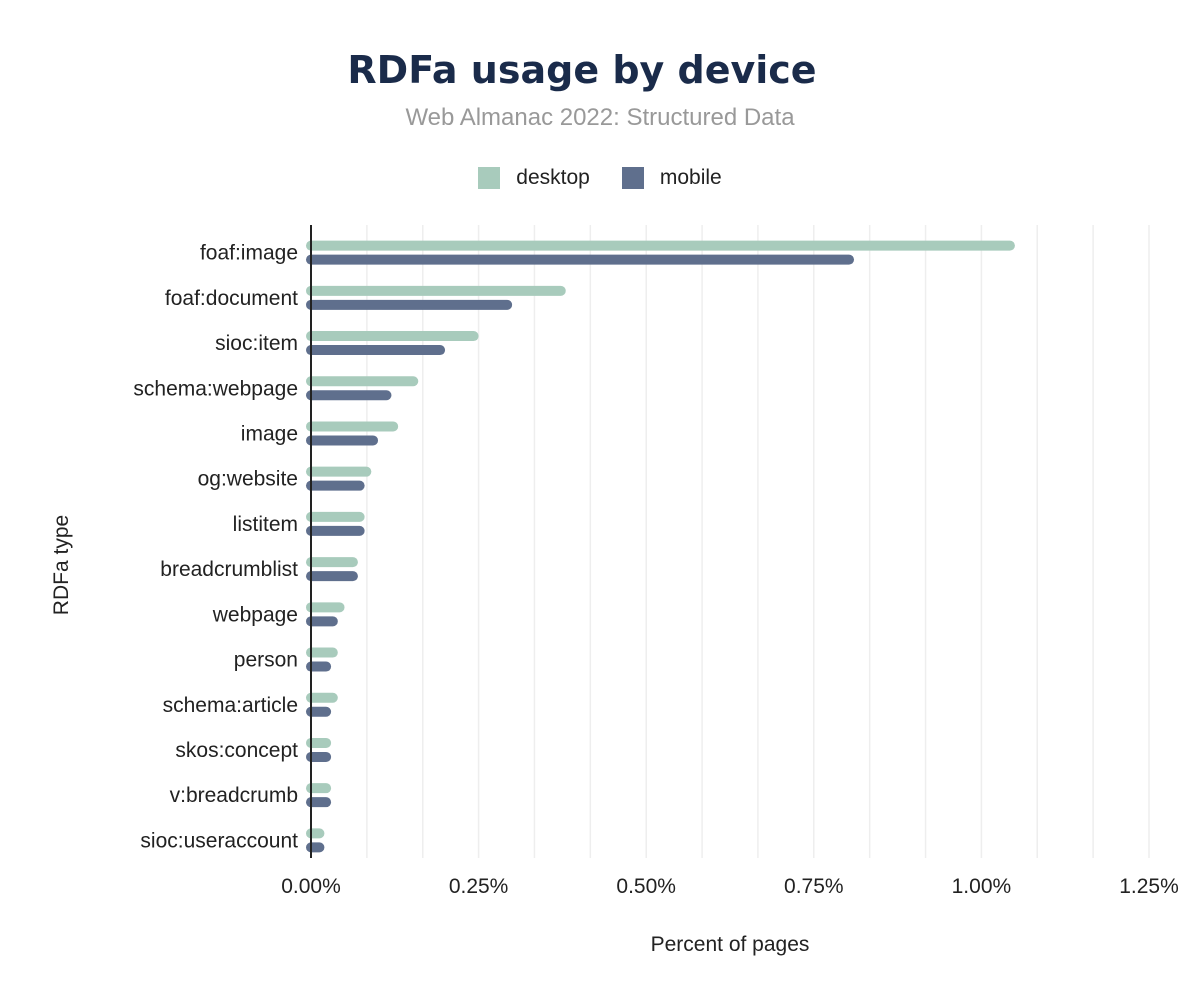 This screenshot has width=1200, height=1008. What do you see at coordinates (248, 479) in the screenshot?
I see `y-tick-label: og:website` at bounding box center [248, 479].